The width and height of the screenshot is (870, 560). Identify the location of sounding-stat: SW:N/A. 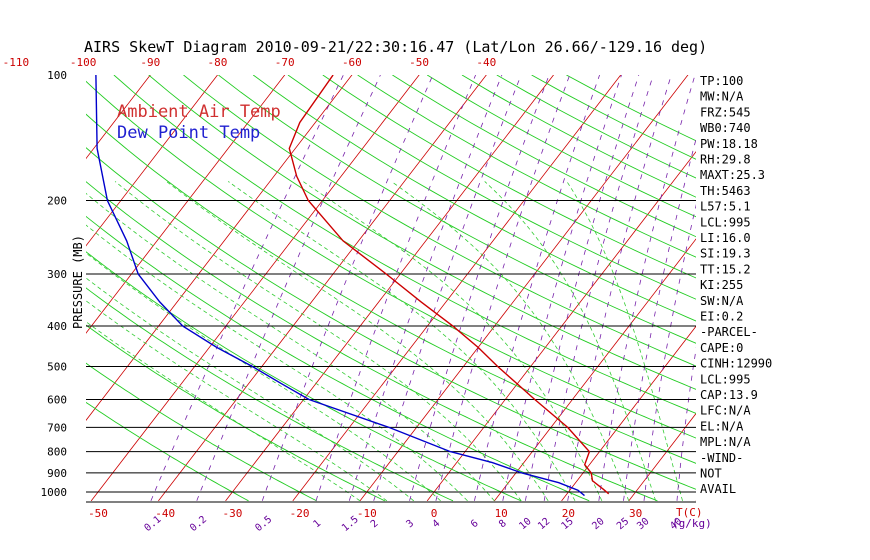
(722, 301).